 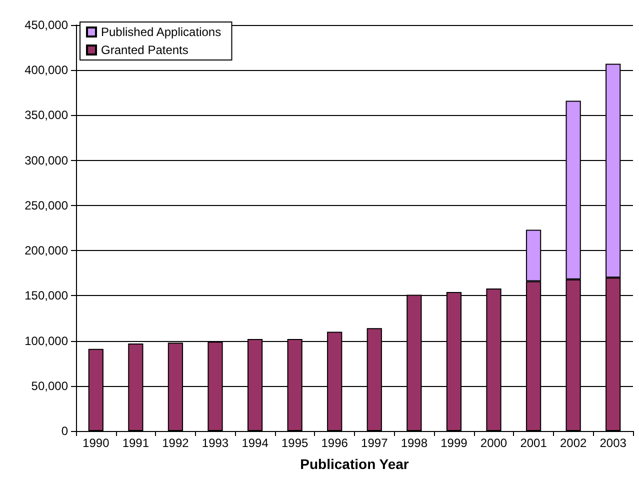 What do you see at coordinates (136, 443) in the screenshot?
I see `x-tick-label: 1991` at bounding box center [136, 443].